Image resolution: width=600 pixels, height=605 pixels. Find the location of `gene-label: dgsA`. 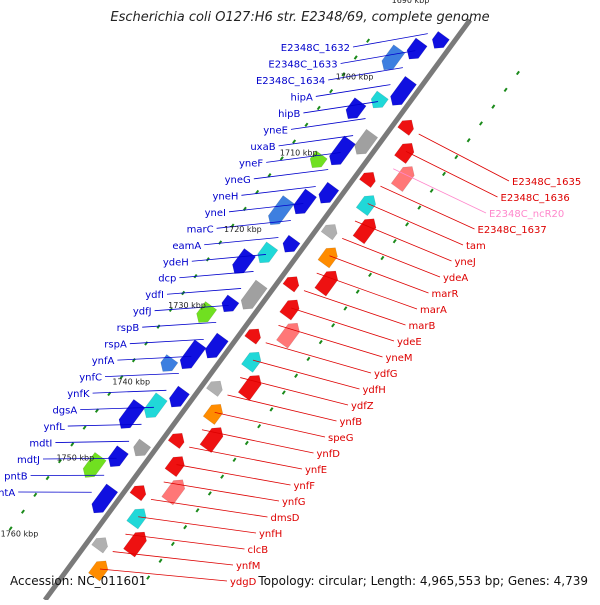

gene-label: dgsA is located at coordinates (64, 411).